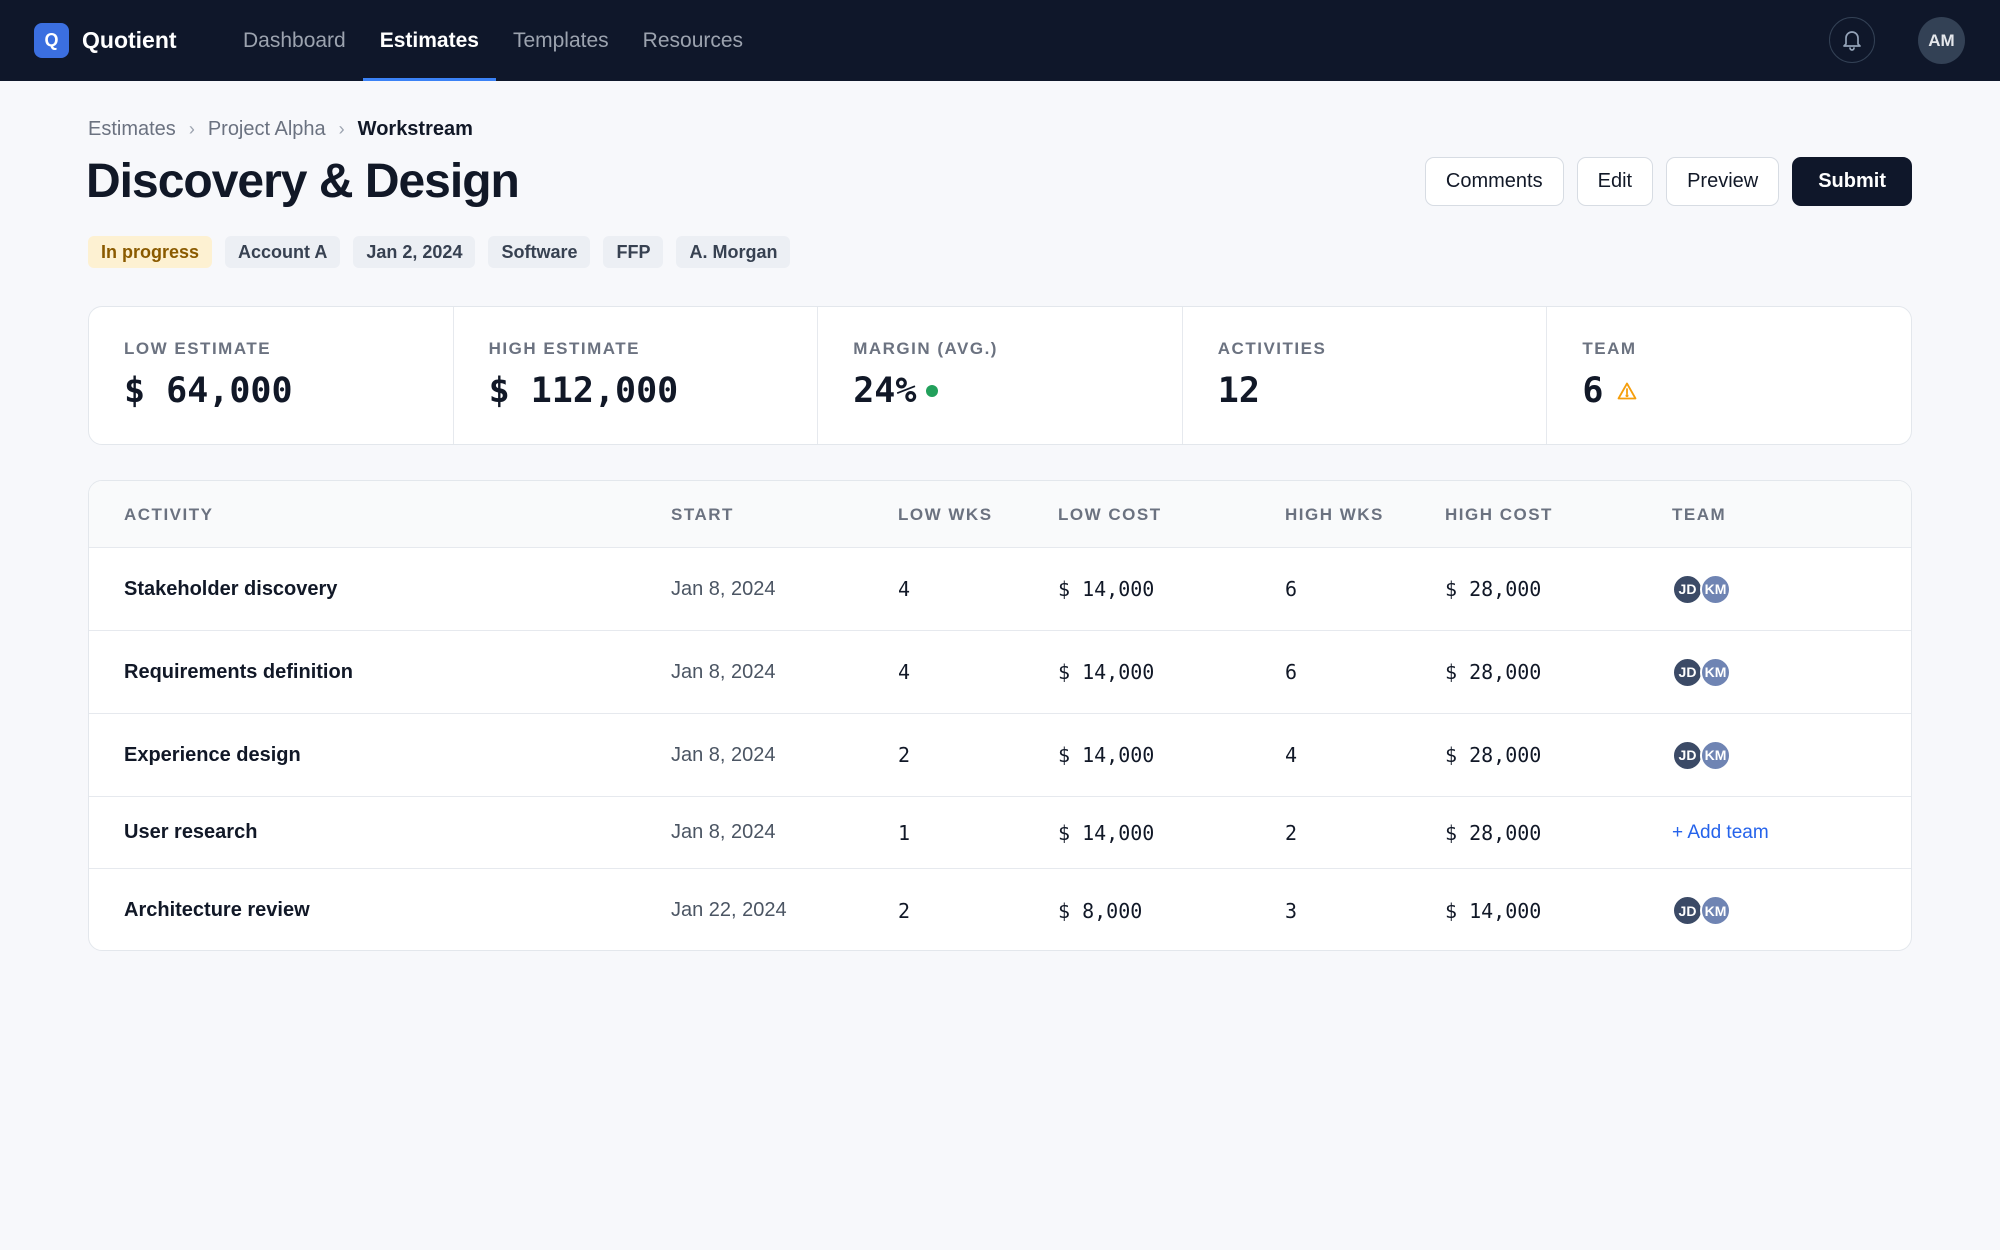  Describe the element at coordinates (294, 40) in the screenshot. I see `nav-item-dashboard: Dashboard` at that location.